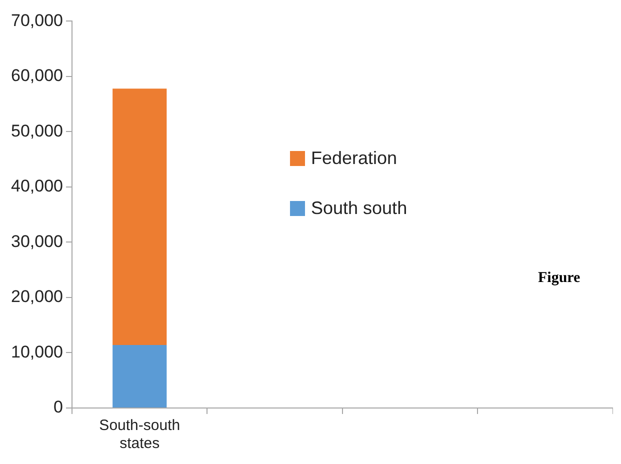  I want to click on annotation: Figure, so click(559, 278).